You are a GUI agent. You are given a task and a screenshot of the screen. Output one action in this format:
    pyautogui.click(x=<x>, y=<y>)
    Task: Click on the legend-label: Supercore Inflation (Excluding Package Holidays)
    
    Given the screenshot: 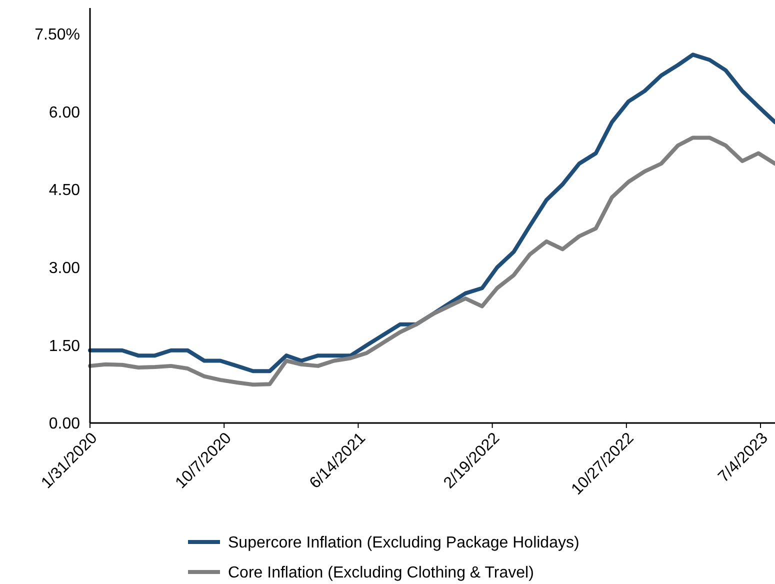 What is the action you would take?
    pyautogui.click(x=404, y=543)
    